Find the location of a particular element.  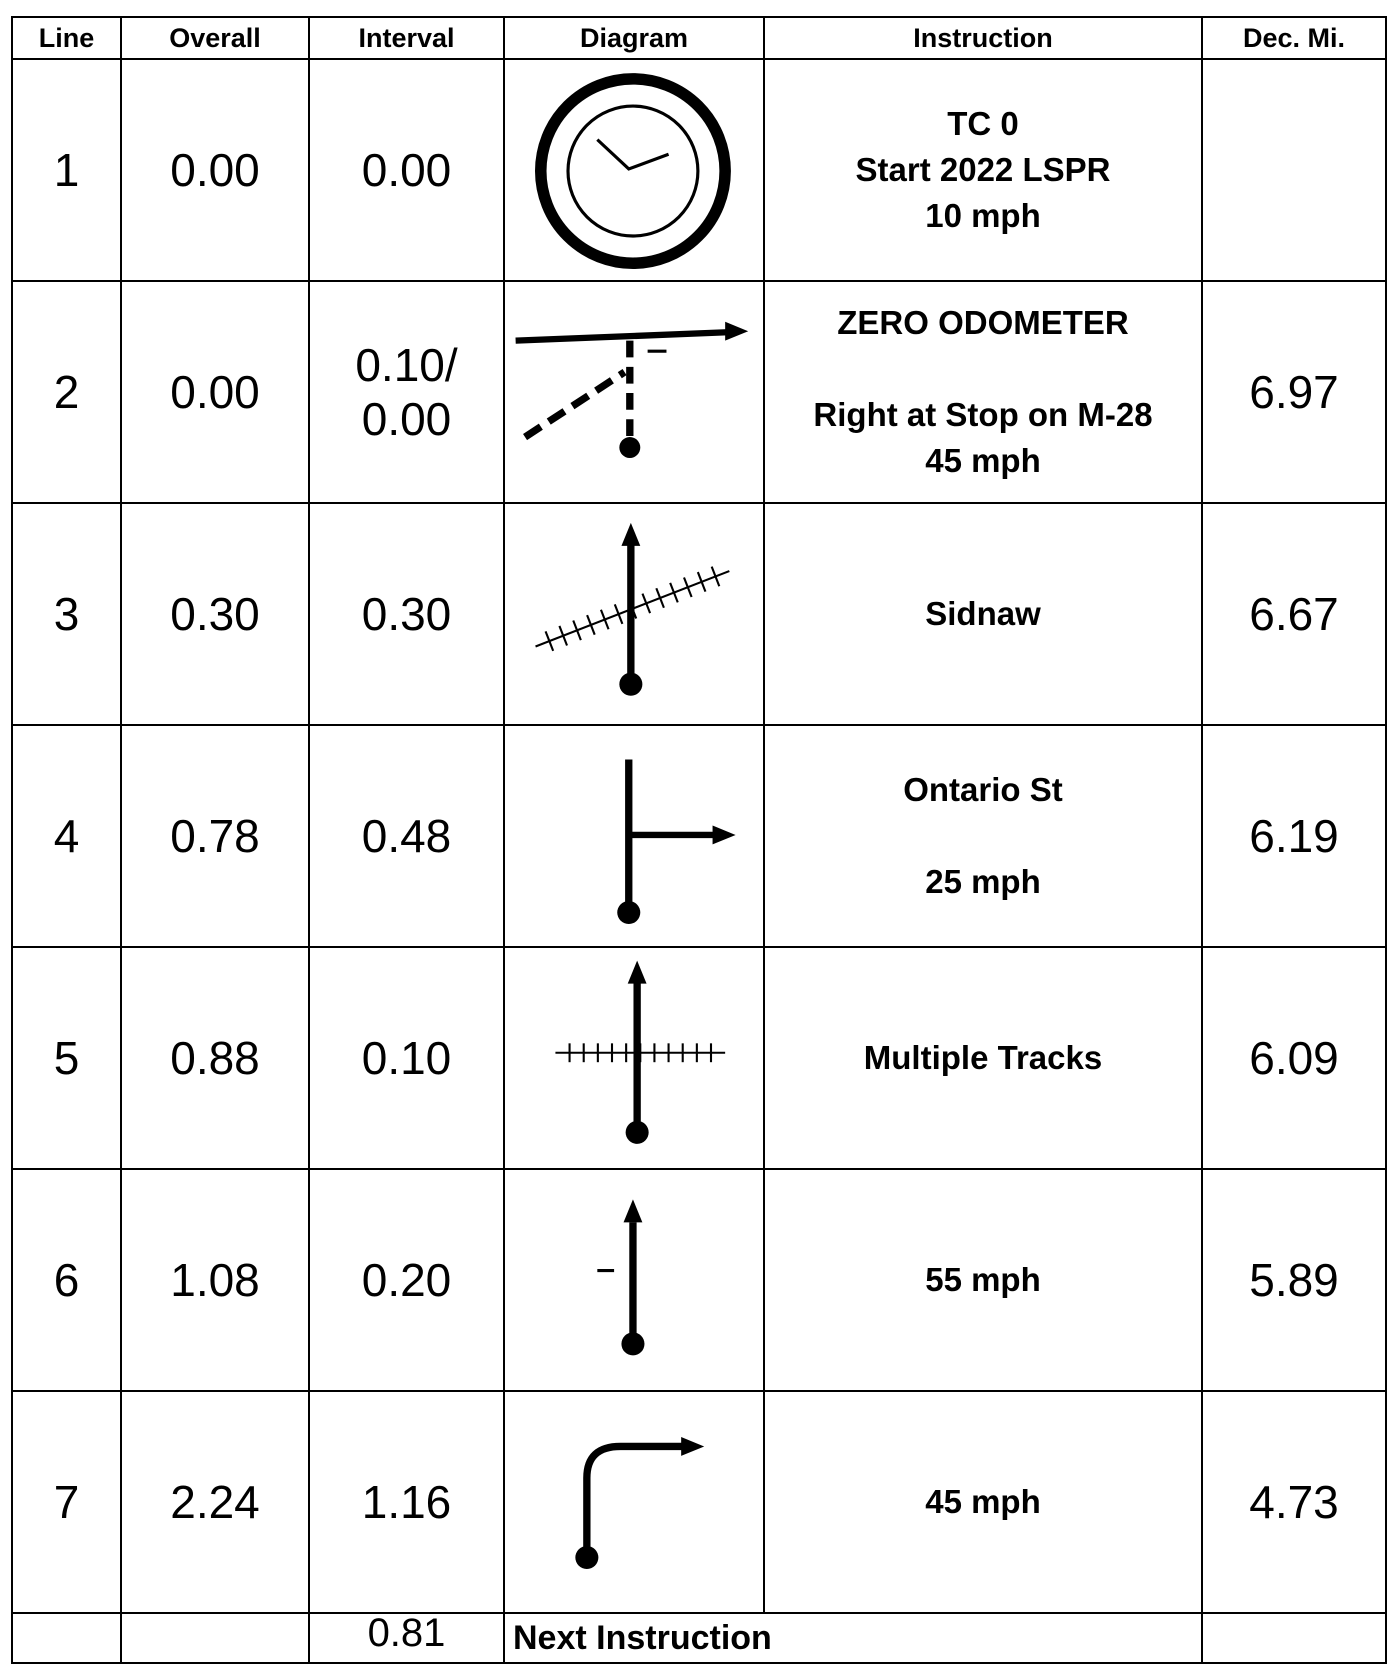

instruction-line: Right at Stop on M-28 is located at coordinates (983, 414).